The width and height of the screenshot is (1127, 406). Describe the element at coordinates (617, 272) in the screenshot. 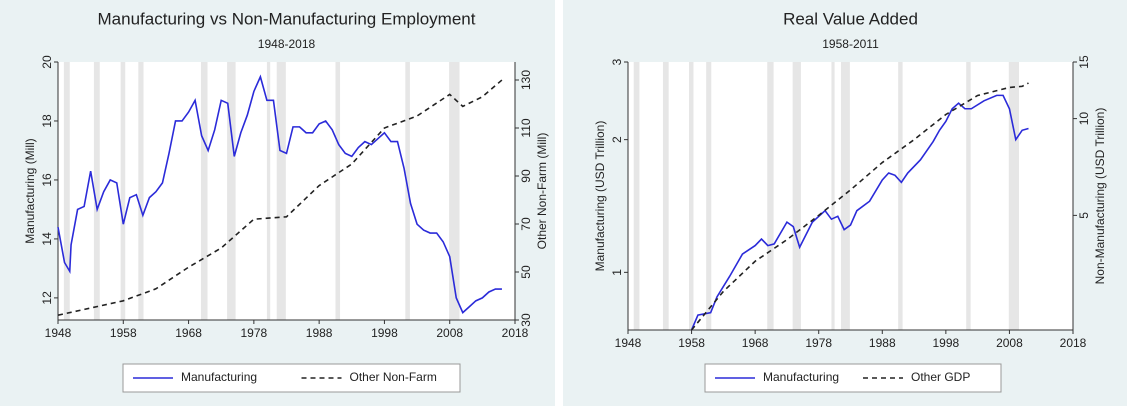

I see `y-tick-label: 1` at that location.